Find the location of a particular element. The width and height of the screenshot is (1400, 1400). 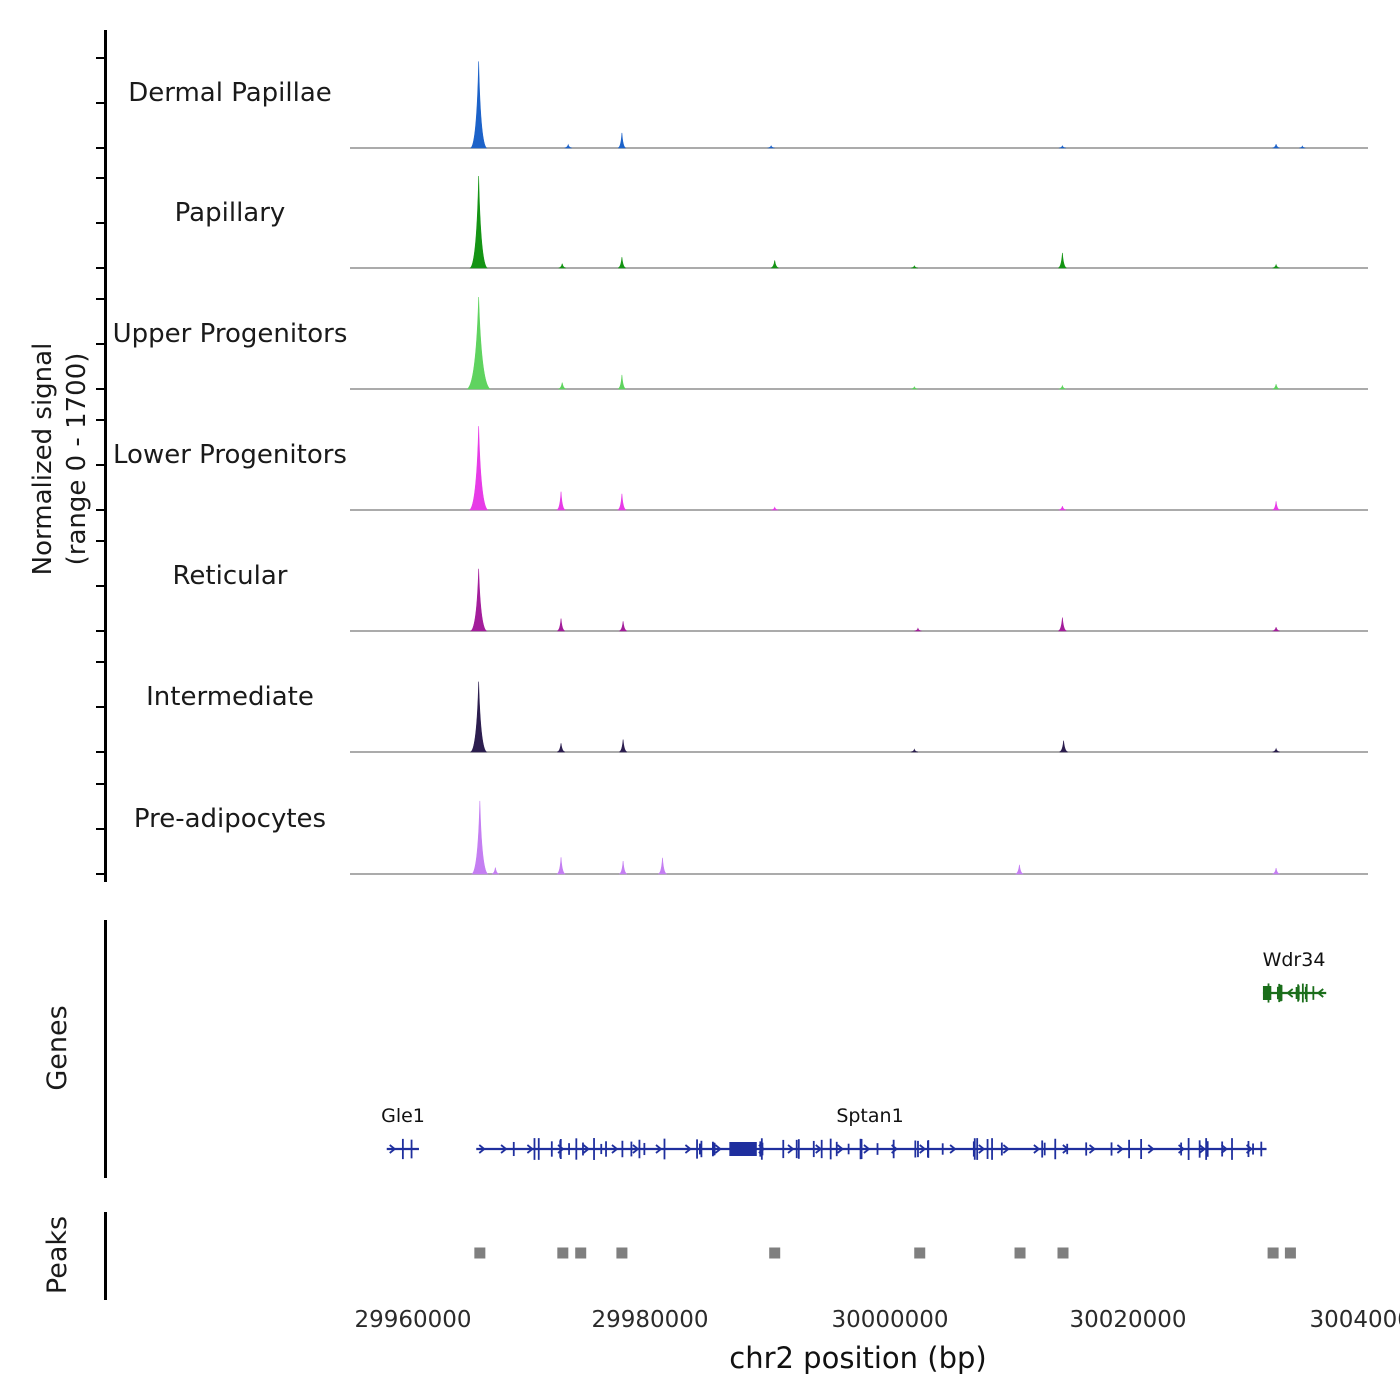

x-tick-30040000: 30040000 is located at coordinates (1354, 1320).